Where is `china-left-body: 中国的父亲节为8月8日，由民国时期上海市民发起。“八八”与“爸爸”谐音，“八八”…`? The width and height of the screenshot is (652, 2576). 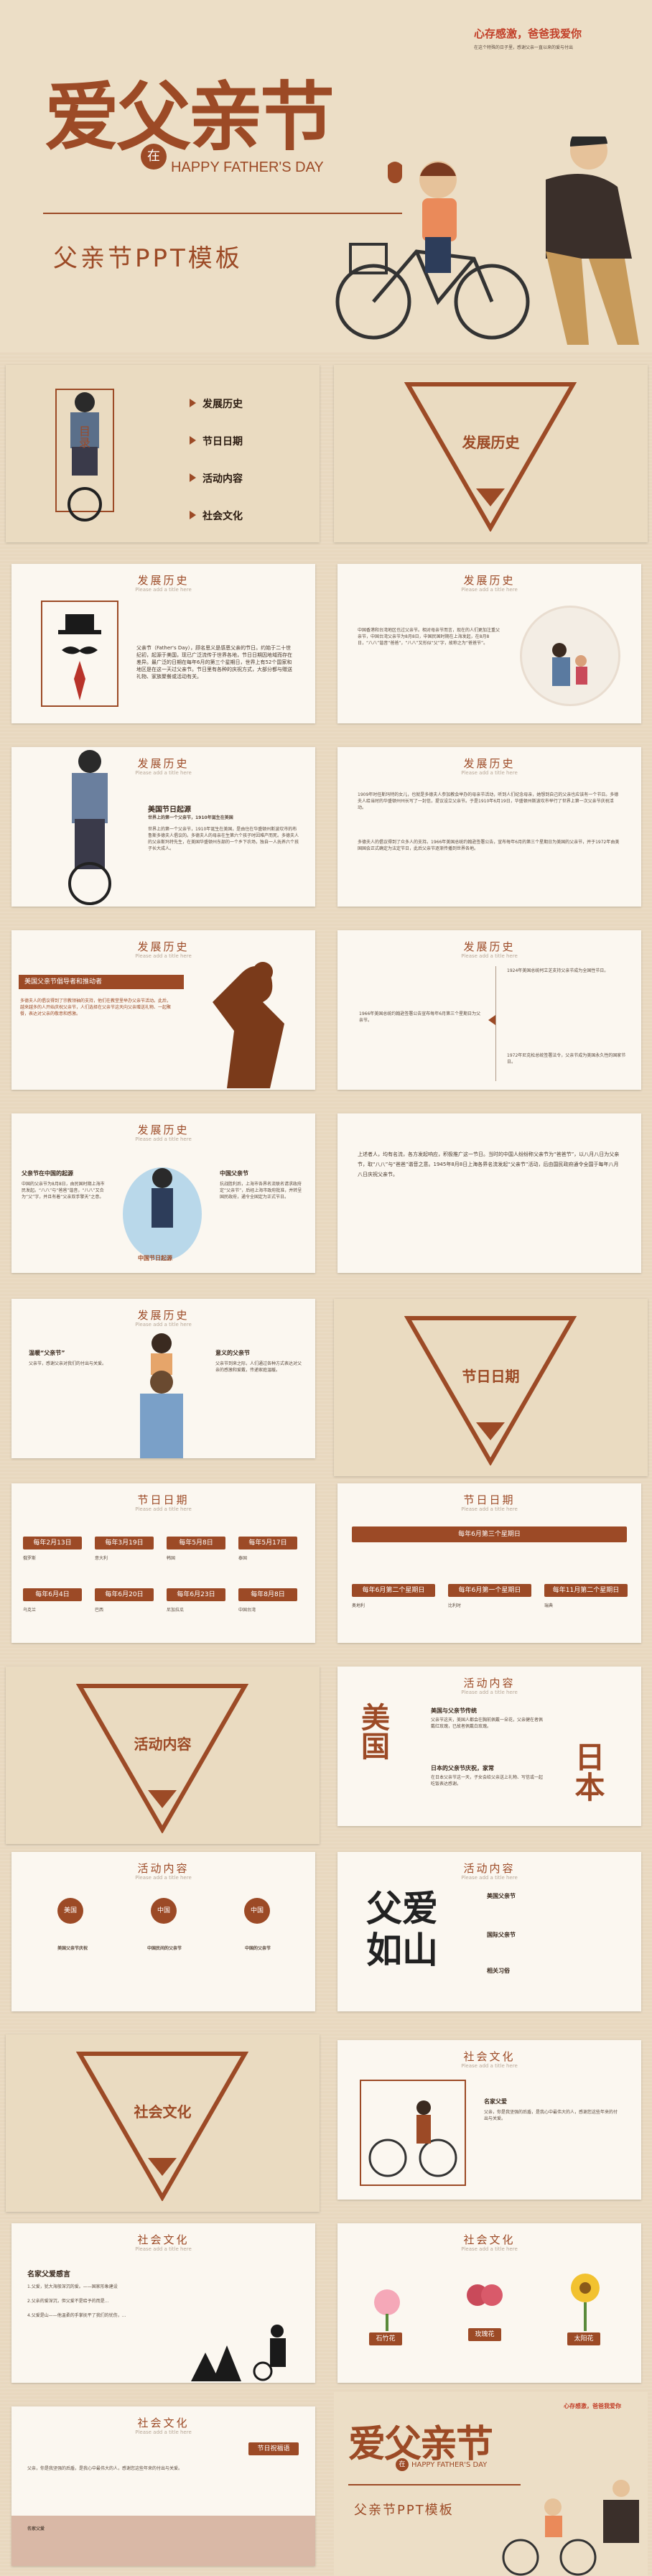
china-left-body: 中国的父亲节为8月8日，由民国时期上海市民发起。“八八”与“爸爸”谐音，“八八”… is located at coordinates (63, 1191).